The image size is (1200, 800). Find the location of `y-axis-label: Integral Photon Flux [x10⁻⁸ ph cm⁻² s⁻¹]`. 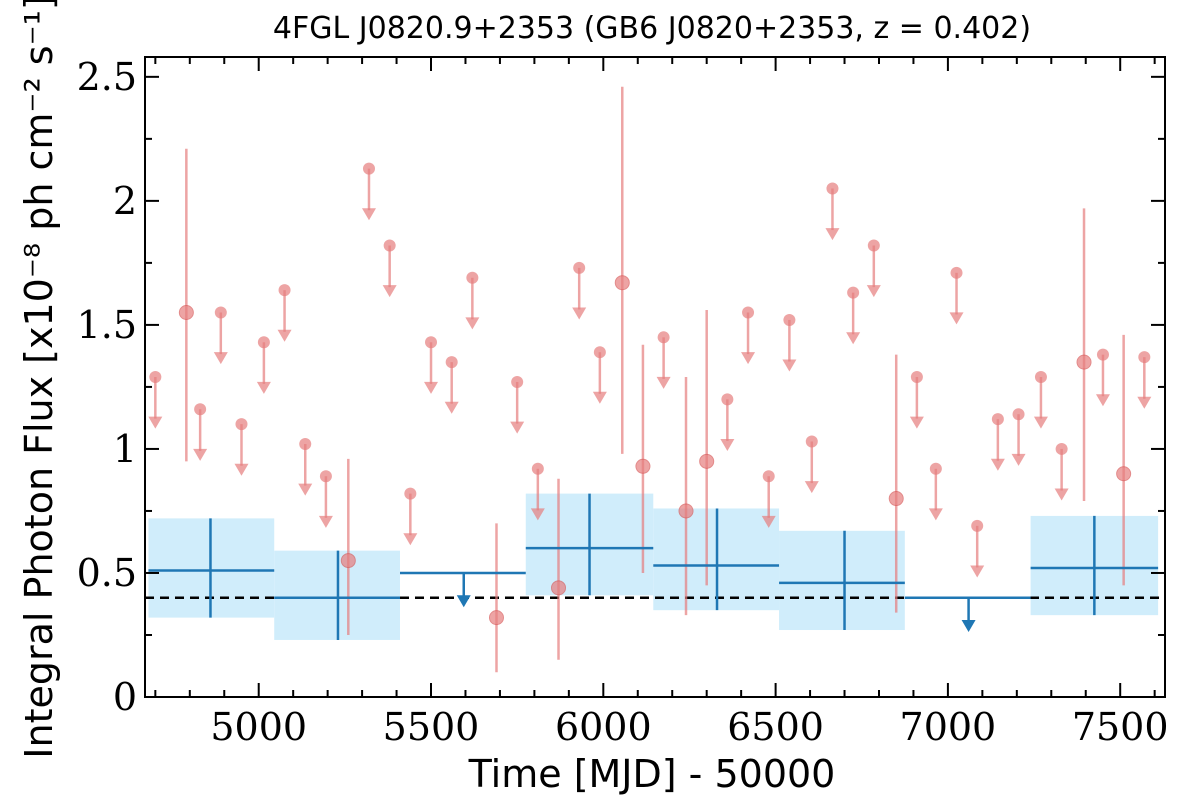

y-axis-label: Integral Photon Flux [x10⁻⁸ ph cm⁻² s⁻¹] is located at coordinates (39, 379).